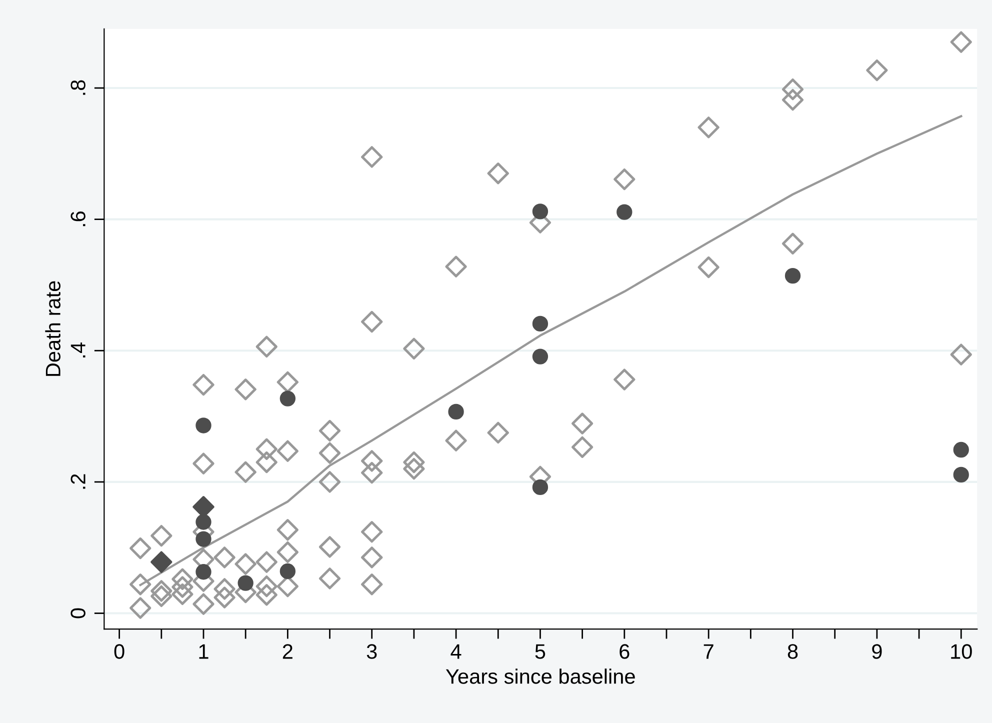 The image size is (992, 723). Describe the element at coordinates (709, 651) in the screenshot. I see `x-tick-label: 7` at that location.